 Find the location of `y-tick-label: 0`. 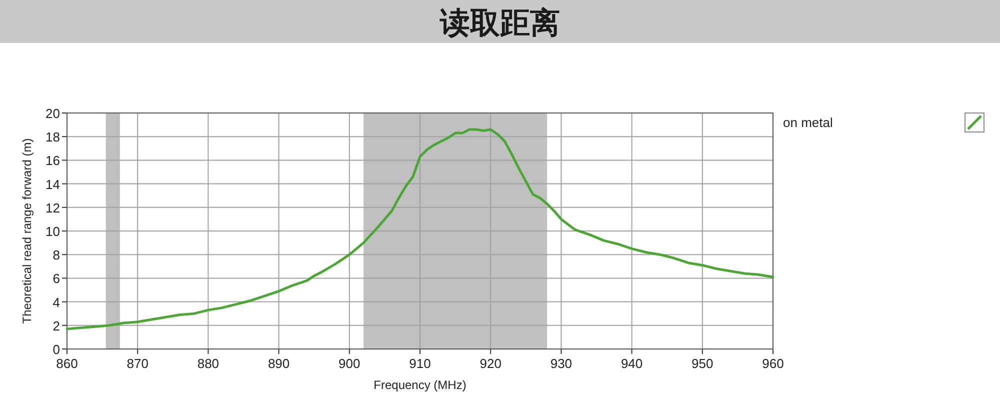

y-tick-label: 0 is located at coordinates (56, 349).